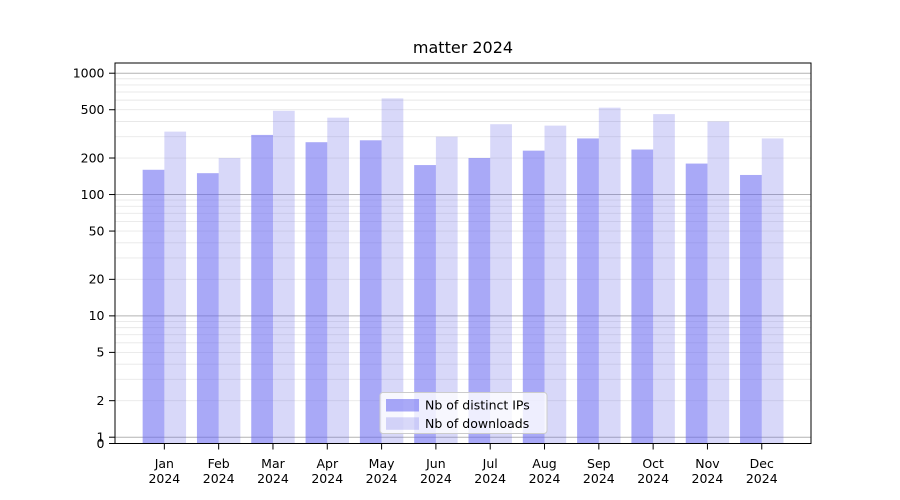  Describe the element at coordinates (772, 291) in the screenshot. I see `bar-downloads-dec` at that location.